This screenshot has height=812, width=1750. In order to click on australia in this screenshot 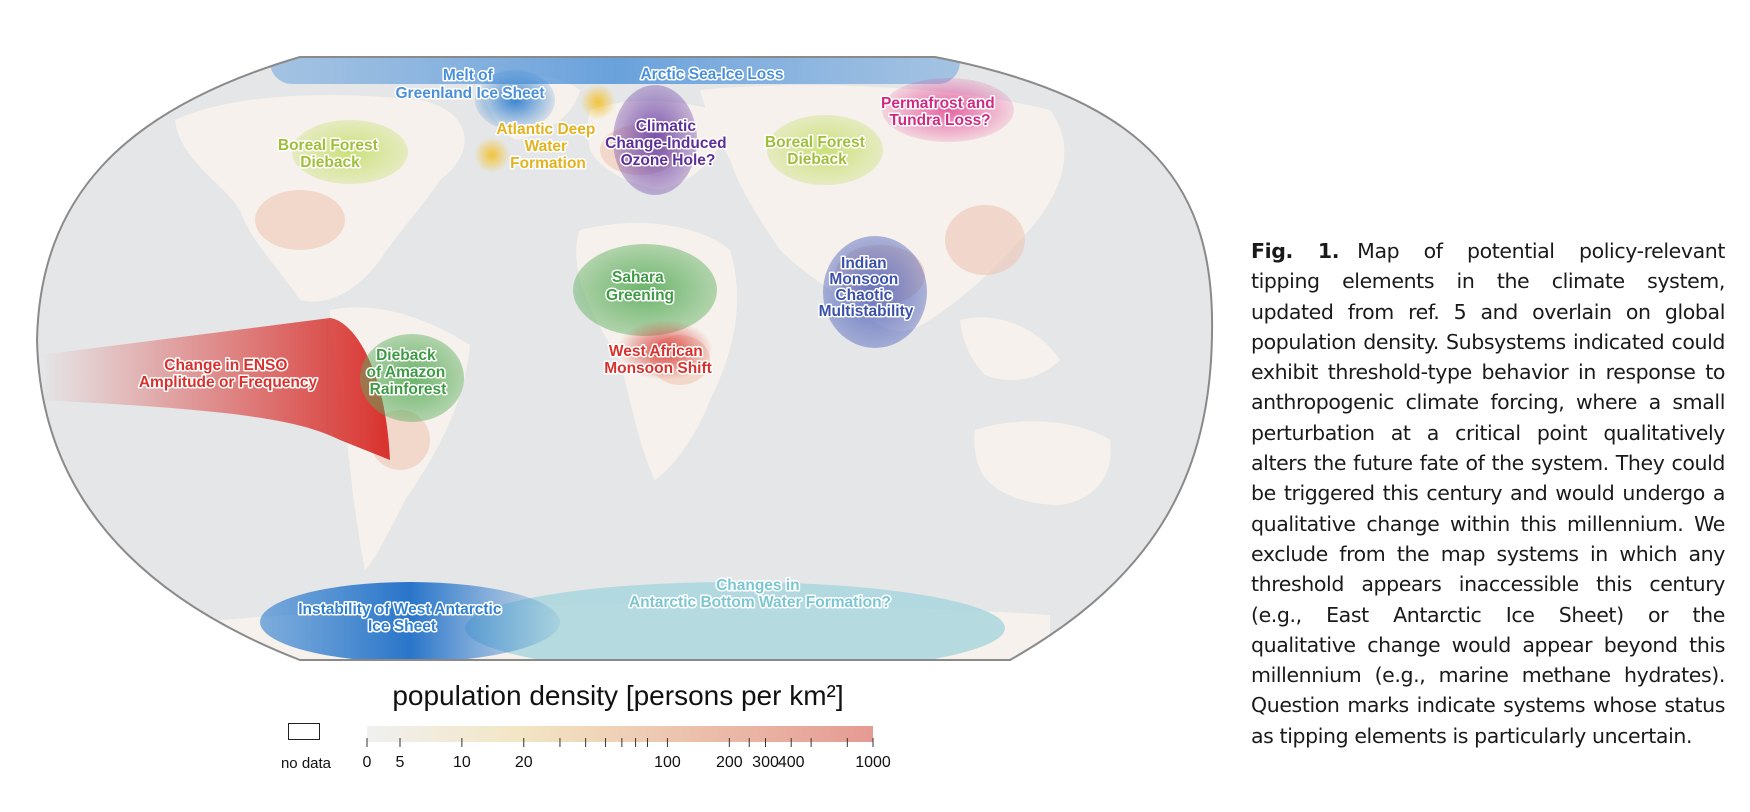, I will do `click(1042, 463)`.